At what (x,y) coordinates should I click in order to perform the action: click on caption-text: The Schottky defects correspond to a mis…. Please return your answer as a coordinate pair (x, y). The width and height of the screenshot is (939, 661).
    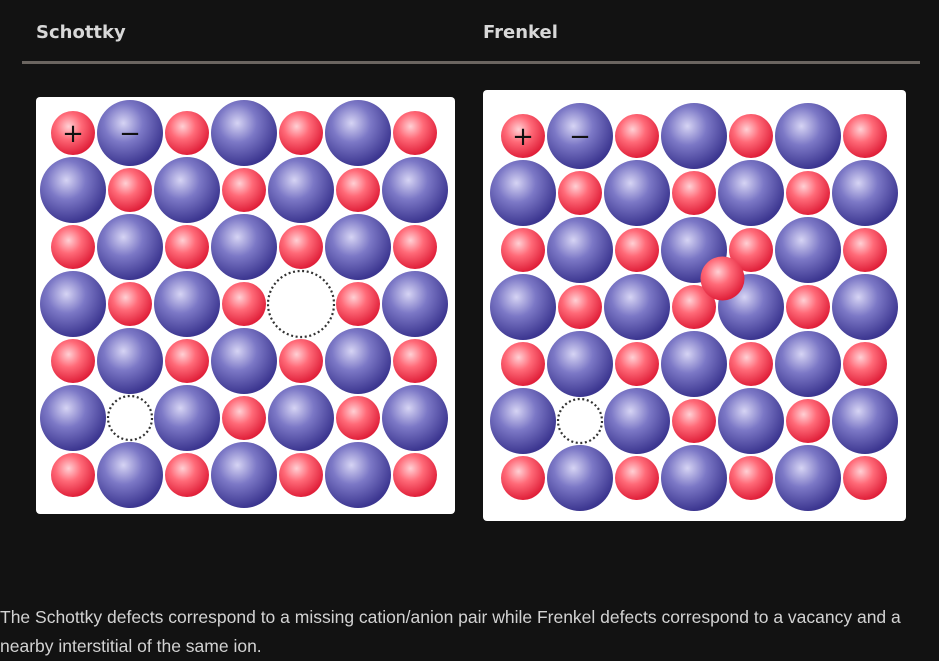
    Looking at the image, I should click on (450, 631).